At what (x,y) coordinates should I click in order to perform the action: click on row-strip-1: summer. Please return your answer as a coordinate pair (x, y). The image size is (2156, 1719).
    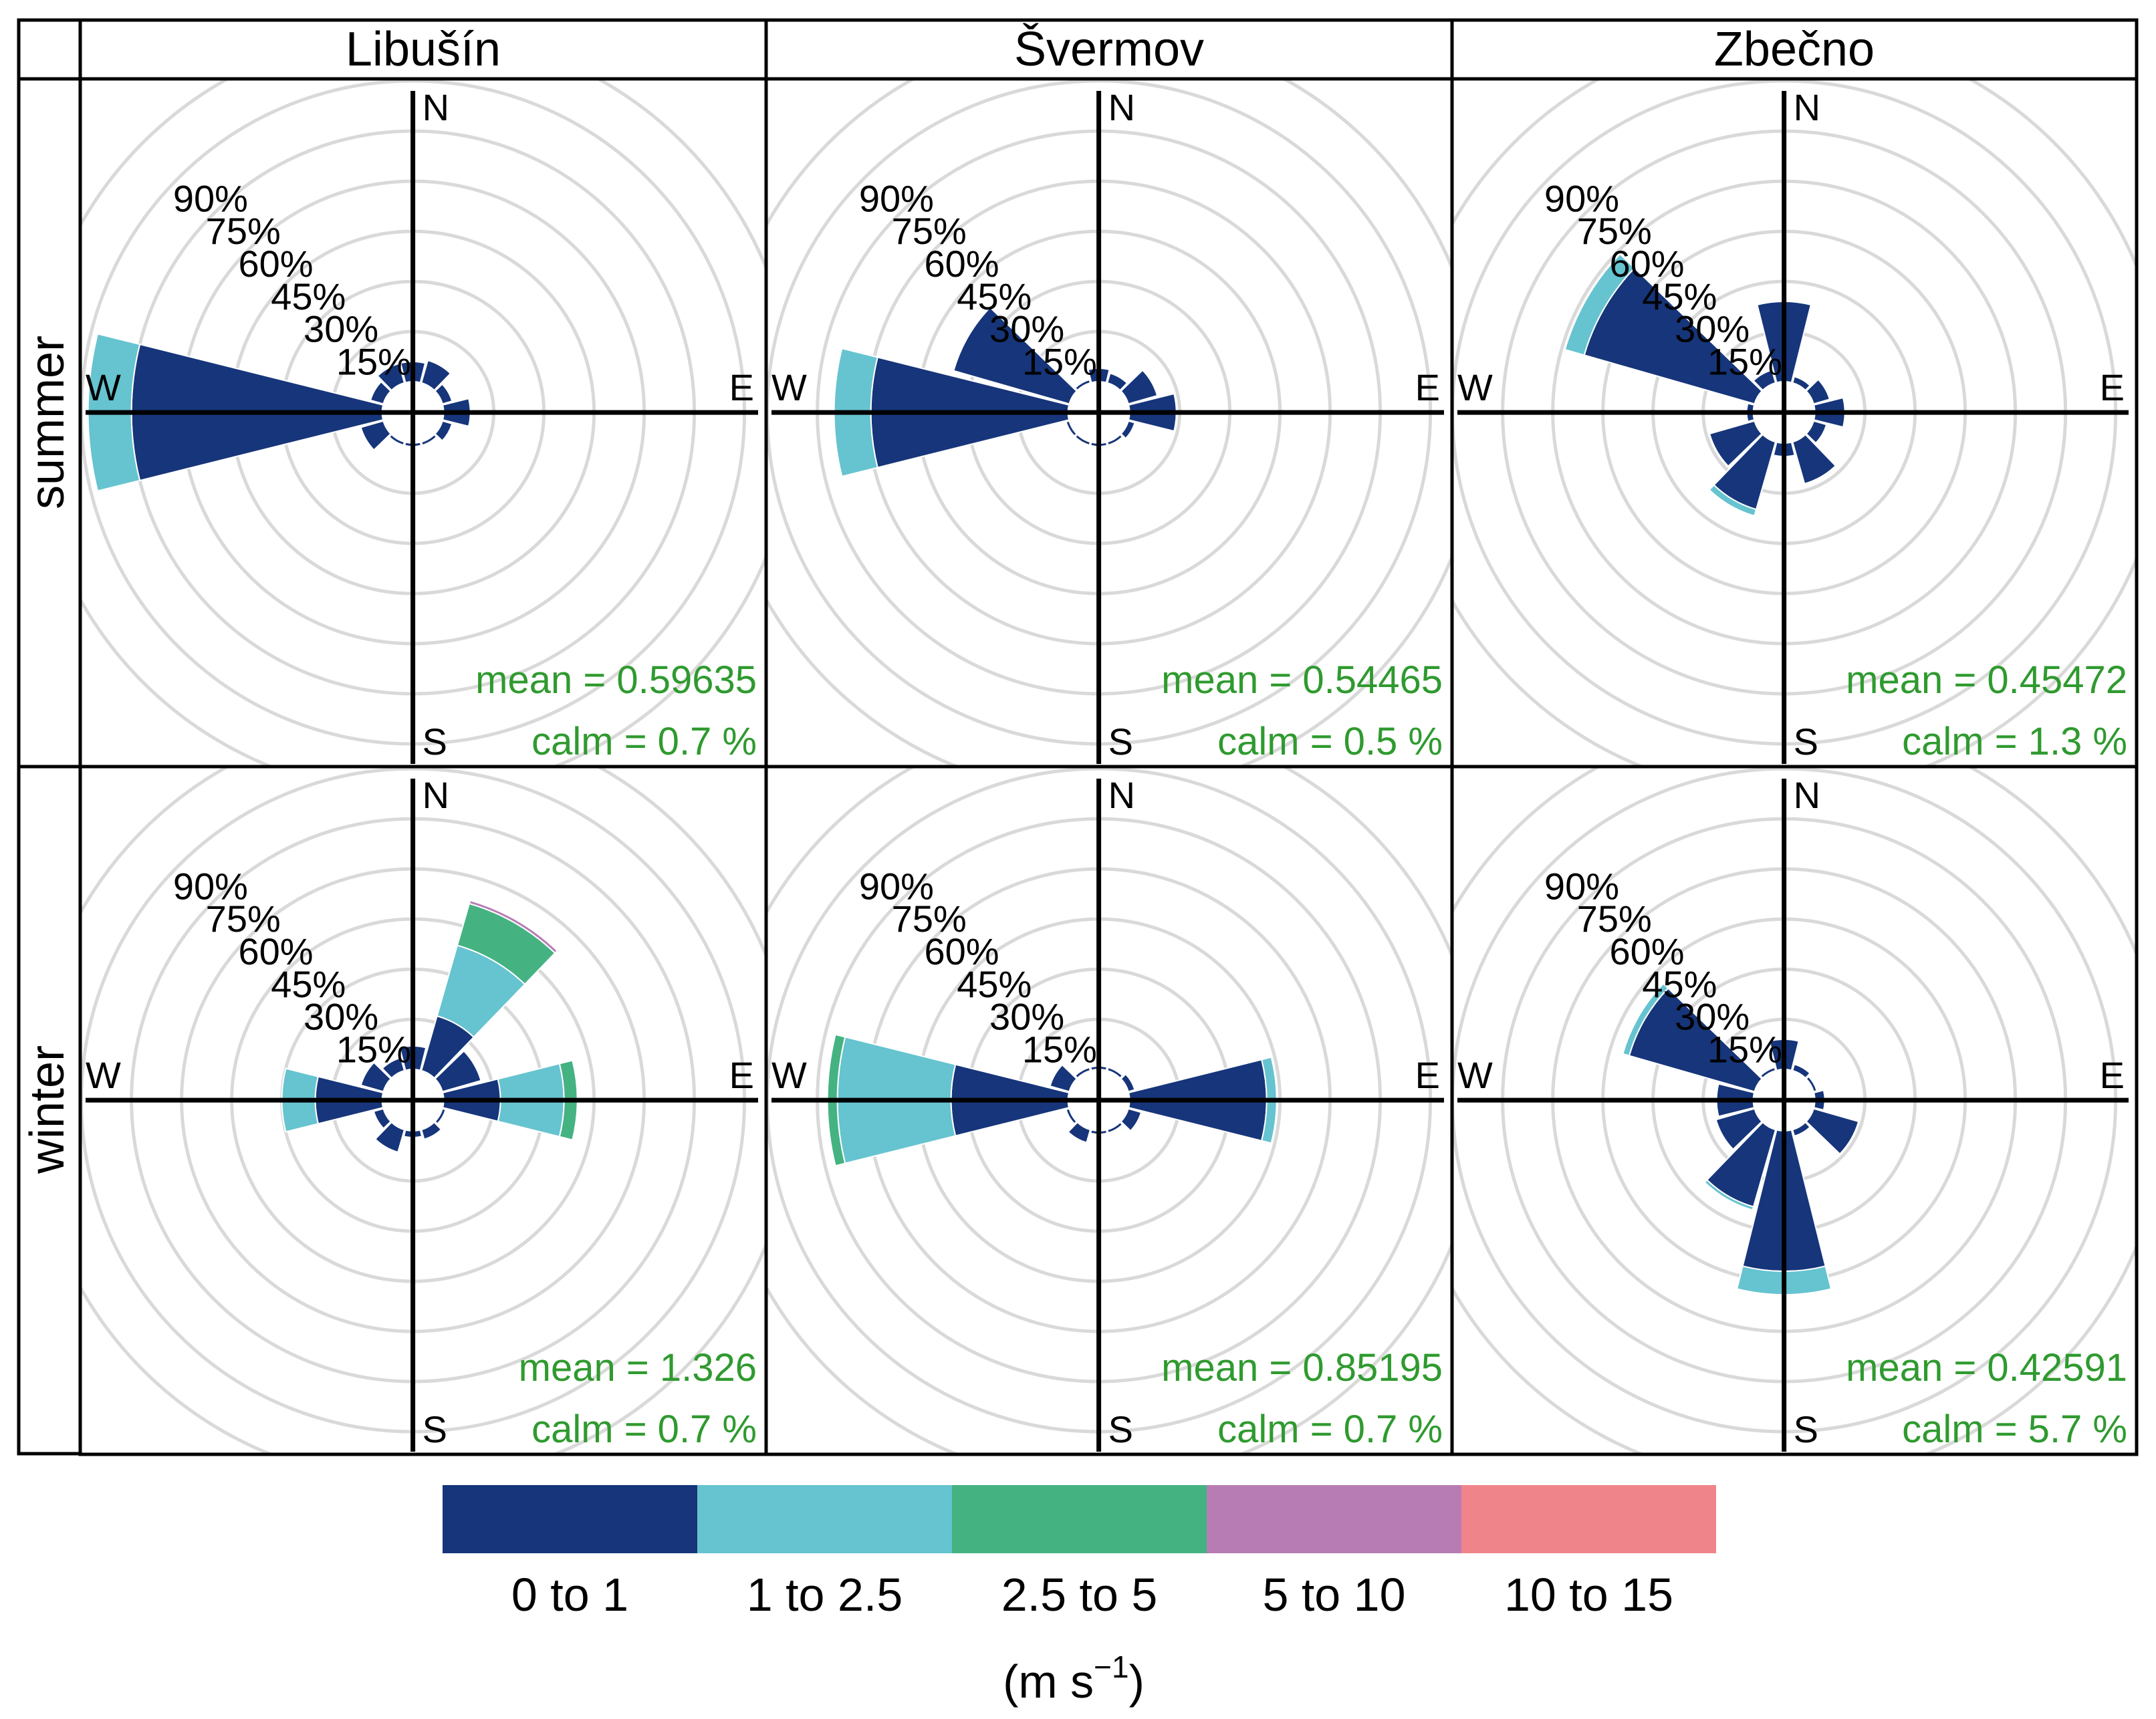
    Looking at the image, I should click on (49, 423).